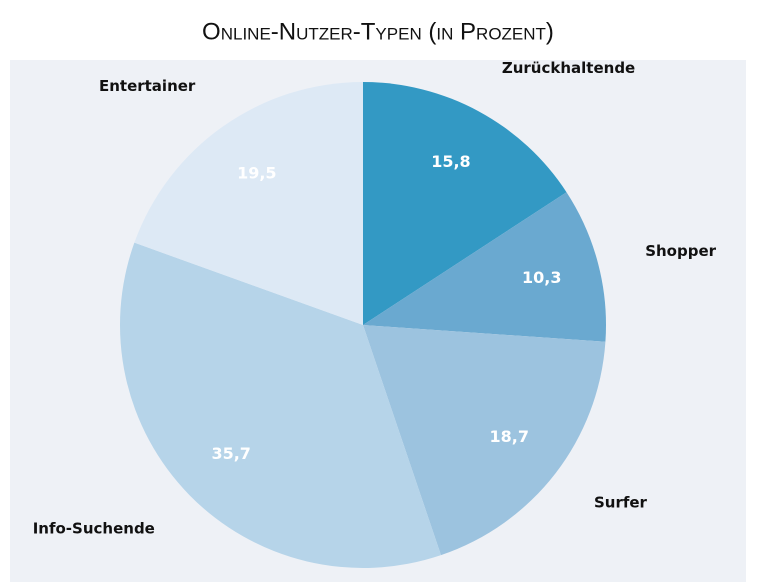 Image resolution: width=757 pixels, height=582 pixels. What do you see at coordinates (230, 453) in the screenshot?
I see `value-label: 35,7` at bounding box center [230, 453].